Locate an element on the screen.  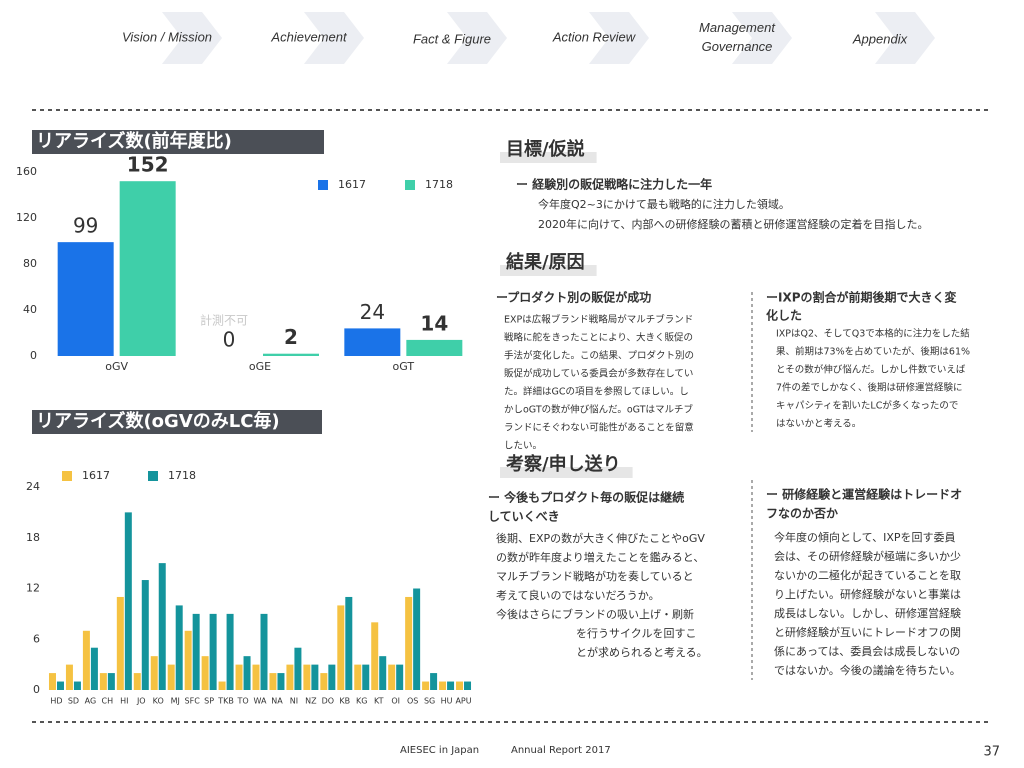
x-tick-label: SG is located at coordinates (429, 701).